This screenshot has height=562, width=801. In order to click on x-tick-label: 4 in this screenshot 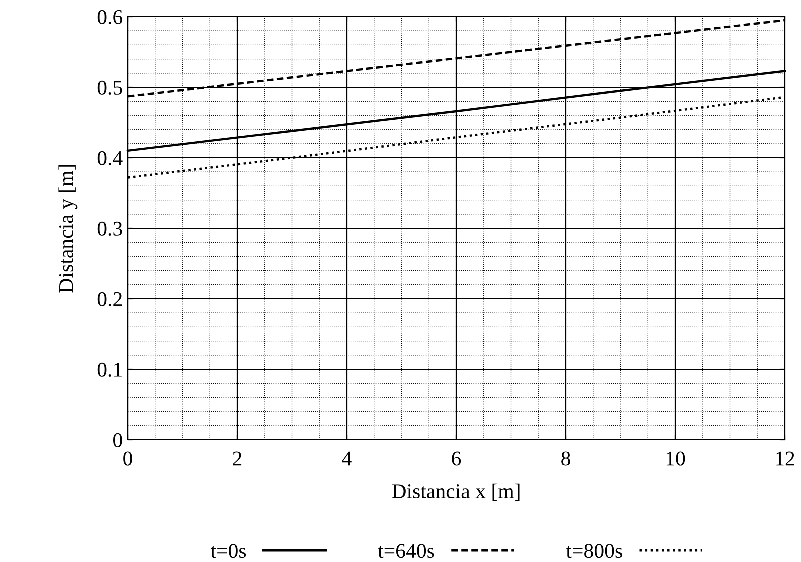, I will do `click(347, 459)`.